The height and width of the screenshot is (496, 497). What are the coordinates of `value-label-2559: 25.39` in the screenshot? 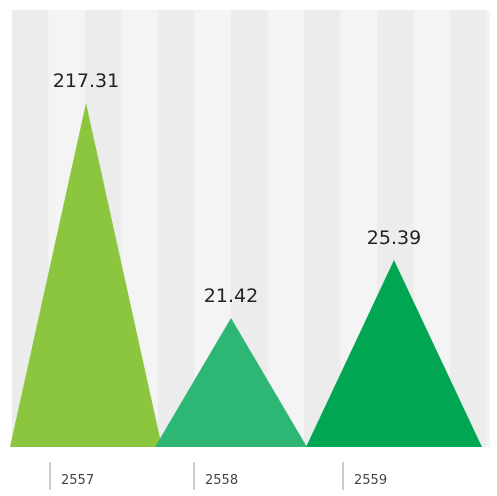 It's located at (394, 238).